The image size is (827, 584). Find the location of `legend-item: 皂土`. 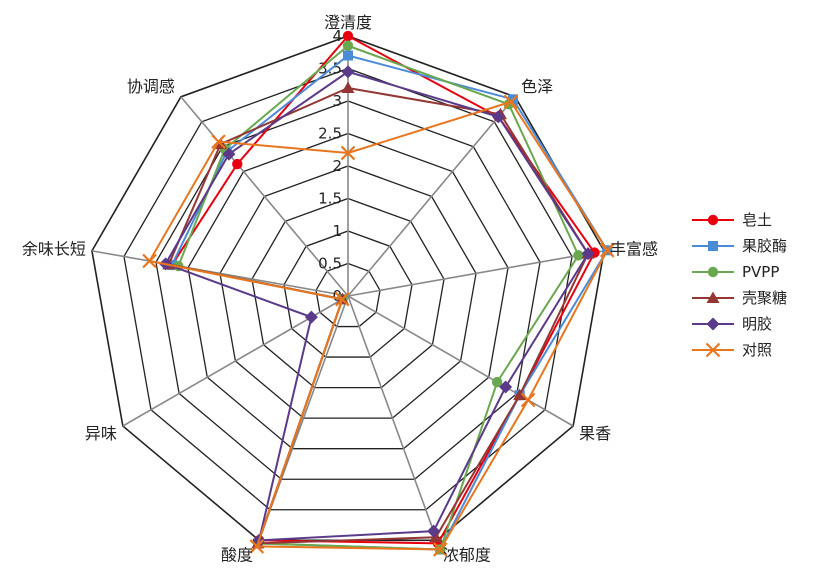

legend-item: 皂土 is located at coordinates (732, 220).